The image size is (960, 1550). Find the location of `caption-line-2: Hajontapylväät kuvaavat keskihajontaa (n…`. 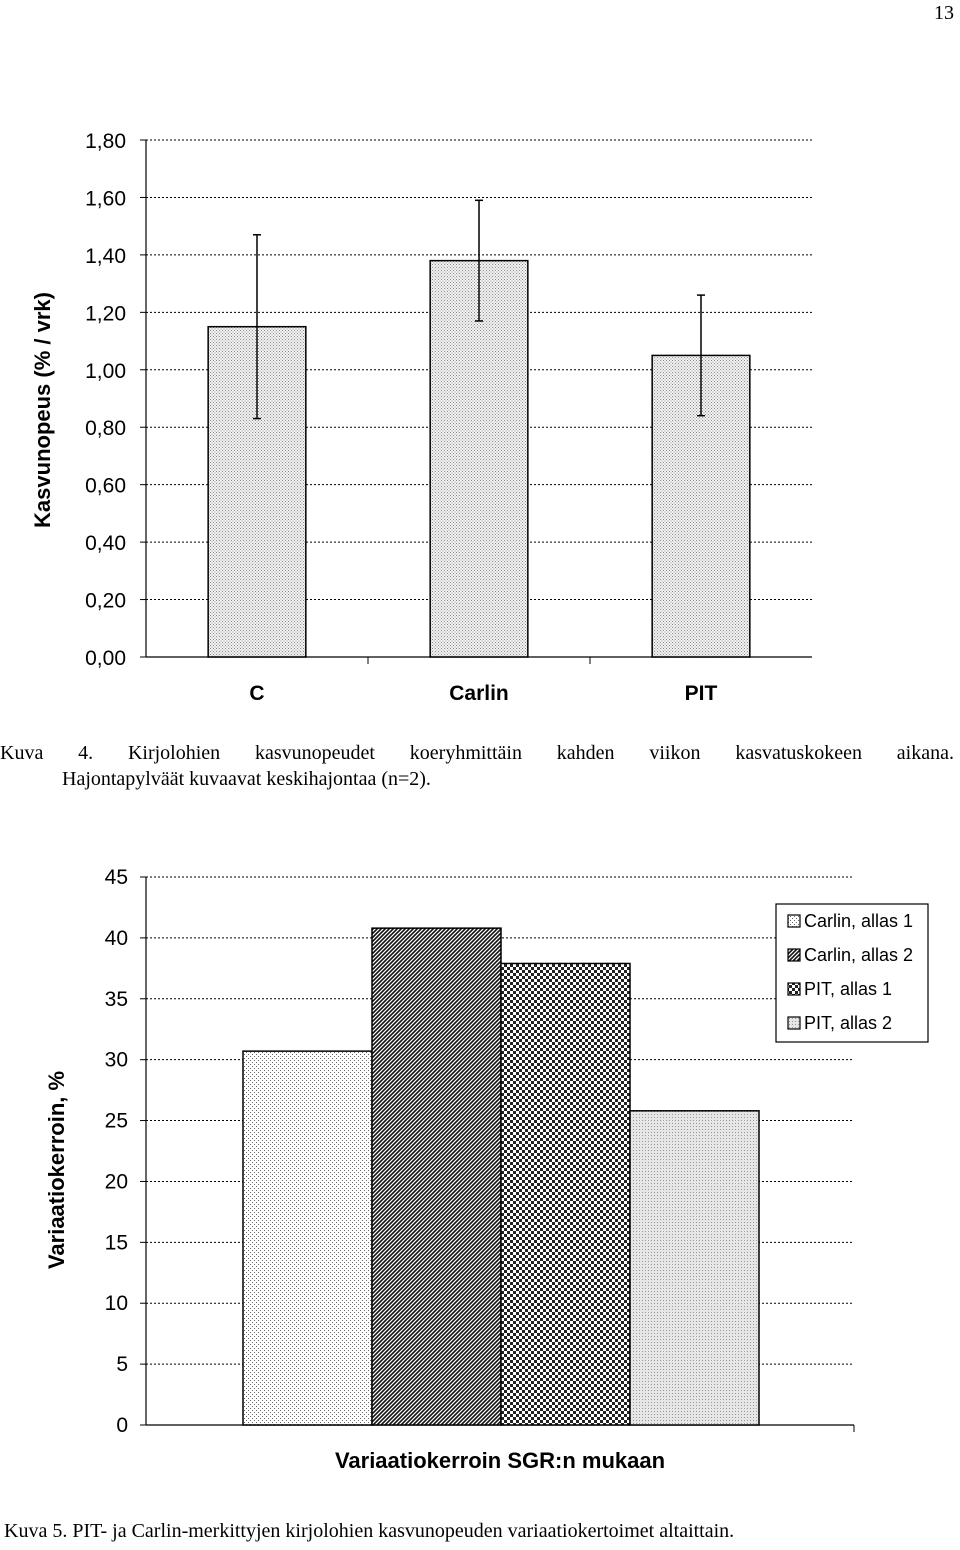

caption-line-2: Hajontapylväät kuvaavat keskihajontaa (n… is located at coordinates (246, 779).